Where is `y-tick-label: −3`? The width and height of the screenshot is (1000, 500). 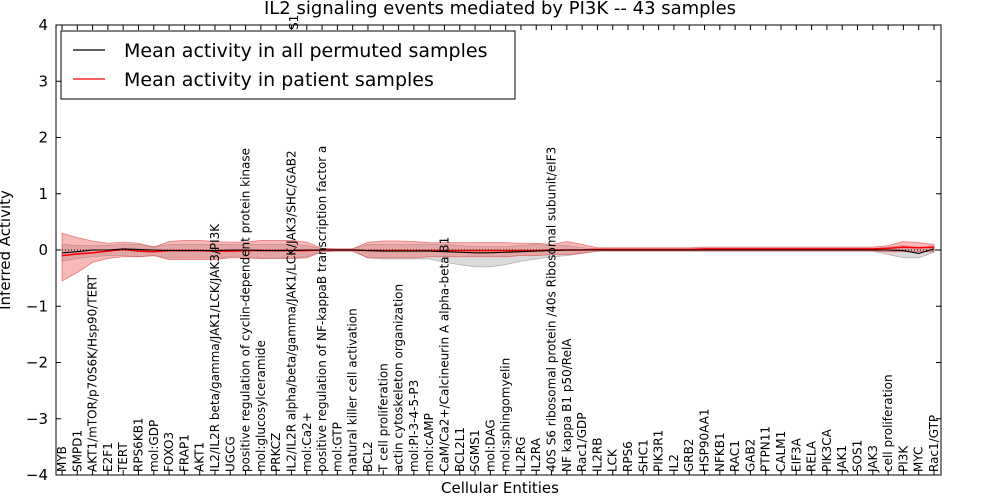
y-tick-label: −3 is located at coordinates (37, 419).